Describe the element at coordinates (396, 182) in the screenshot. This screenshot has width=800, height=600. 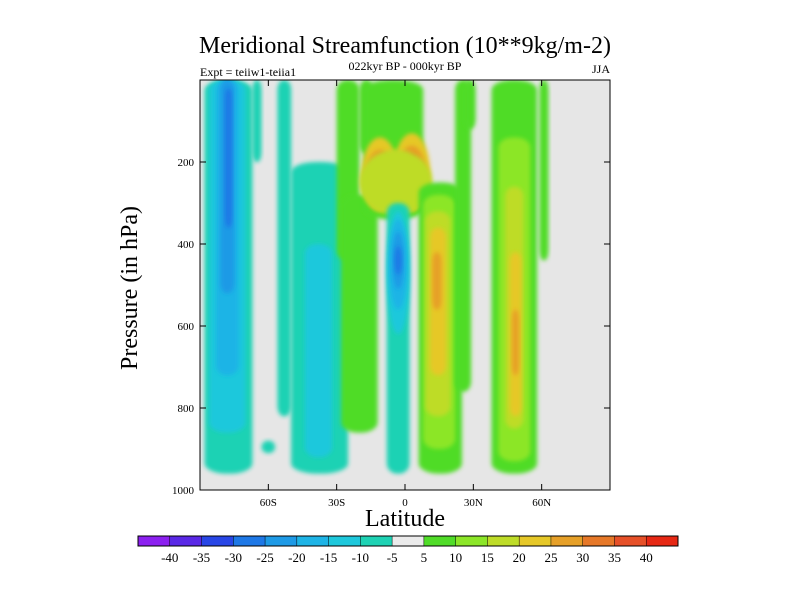
I see `pos-arch-mid` at that location.